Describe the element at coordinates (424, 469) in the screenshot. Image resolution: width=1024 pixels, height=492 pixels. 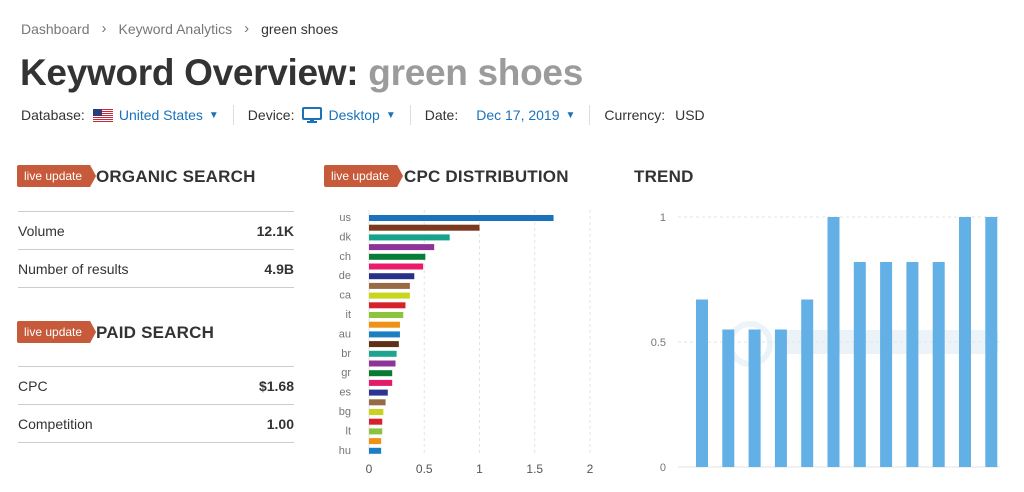
I see `x-tick-label: 0.5` at that location.